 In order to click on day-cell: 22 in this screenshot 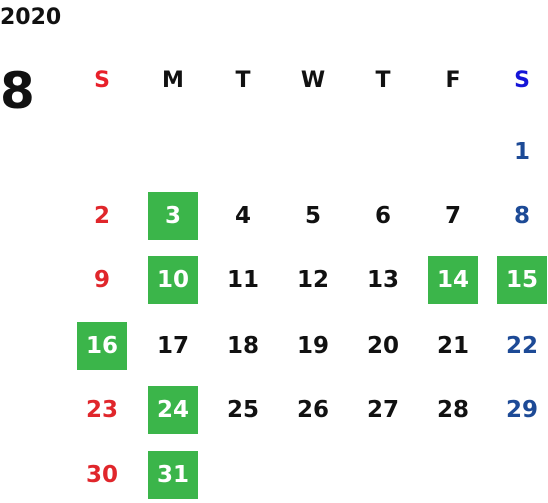, I will do `click(521, 346)`.